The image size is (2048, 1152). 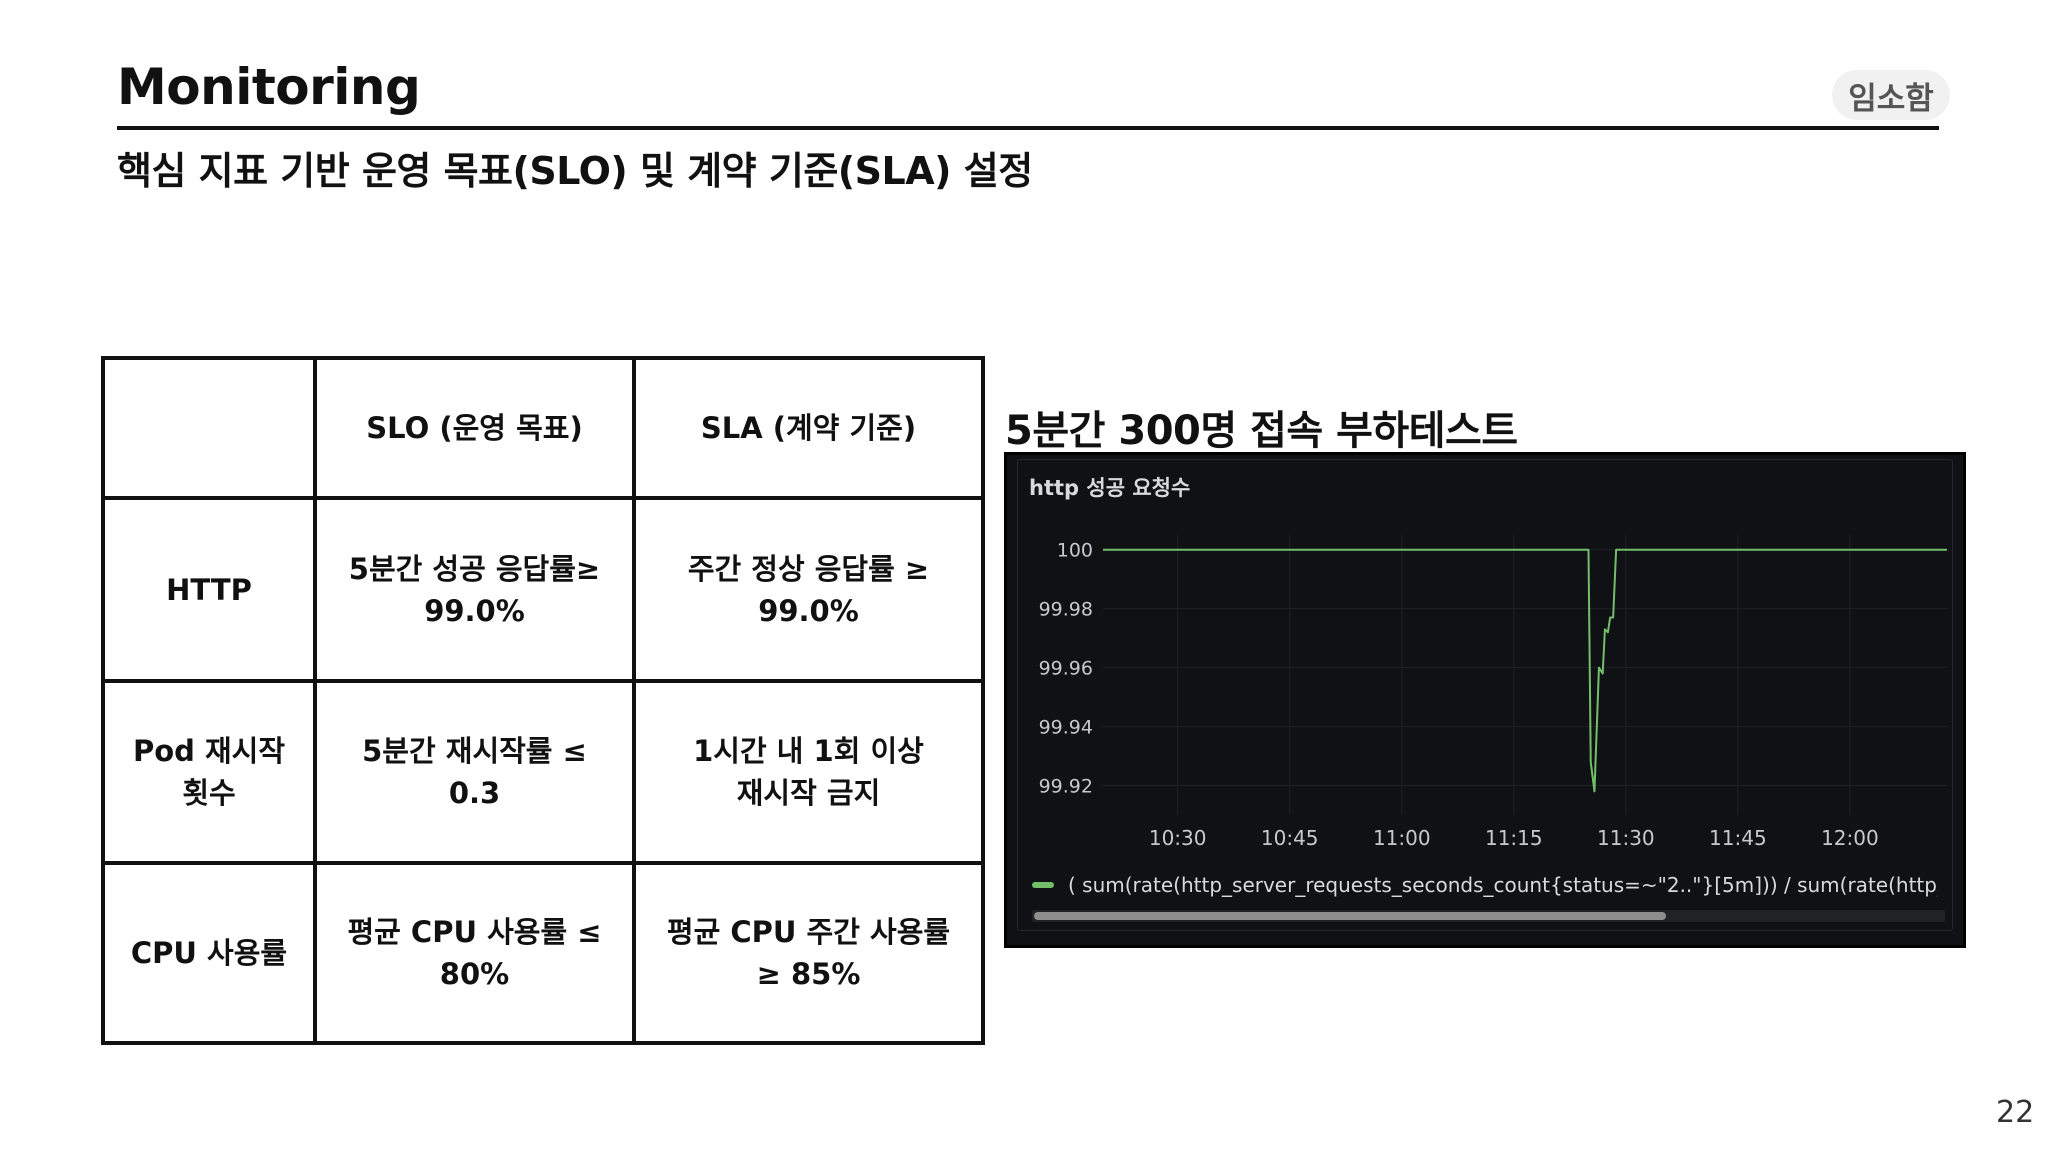 I want to click on y-tick-label: 99.94, so click(x=1066, y=728).